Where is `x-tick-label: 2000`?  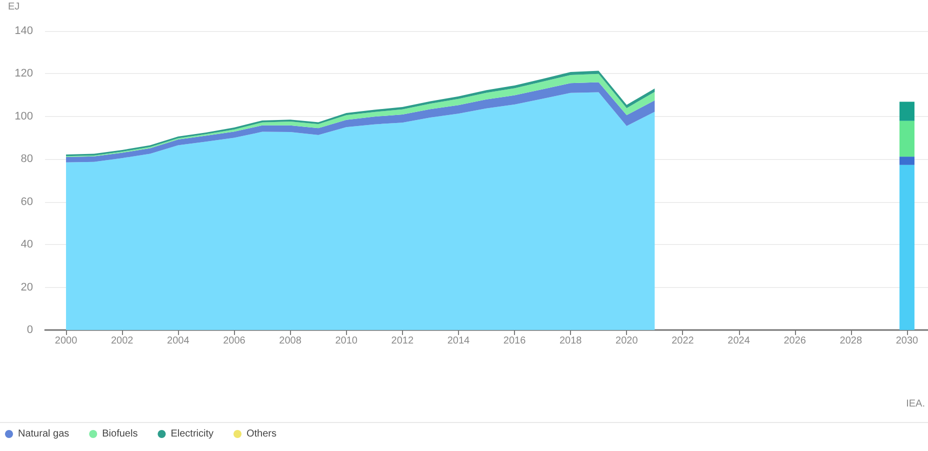 x-tick-label: 2000 is located at coordinates (66, 341).